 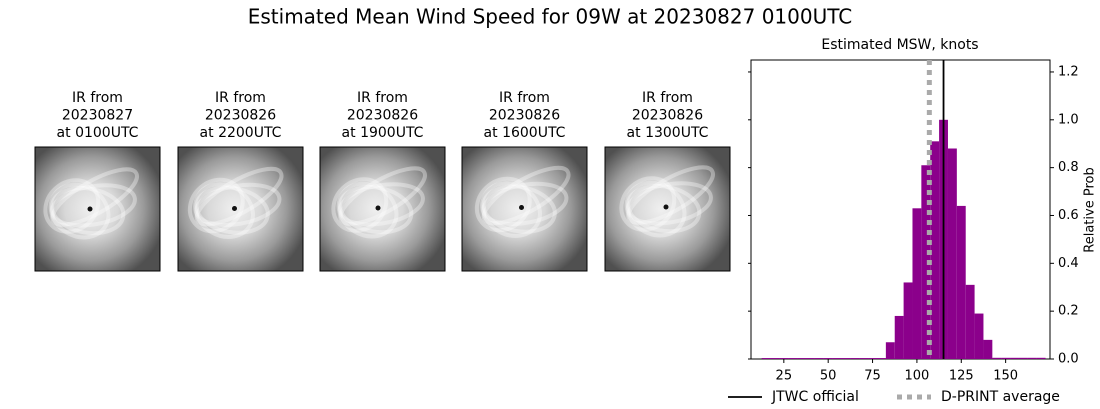 What do you see at coordinates (1068, 167) in the screenshot?
I see `y-tick-label: 0.8` at bounding box center [1068, 167].